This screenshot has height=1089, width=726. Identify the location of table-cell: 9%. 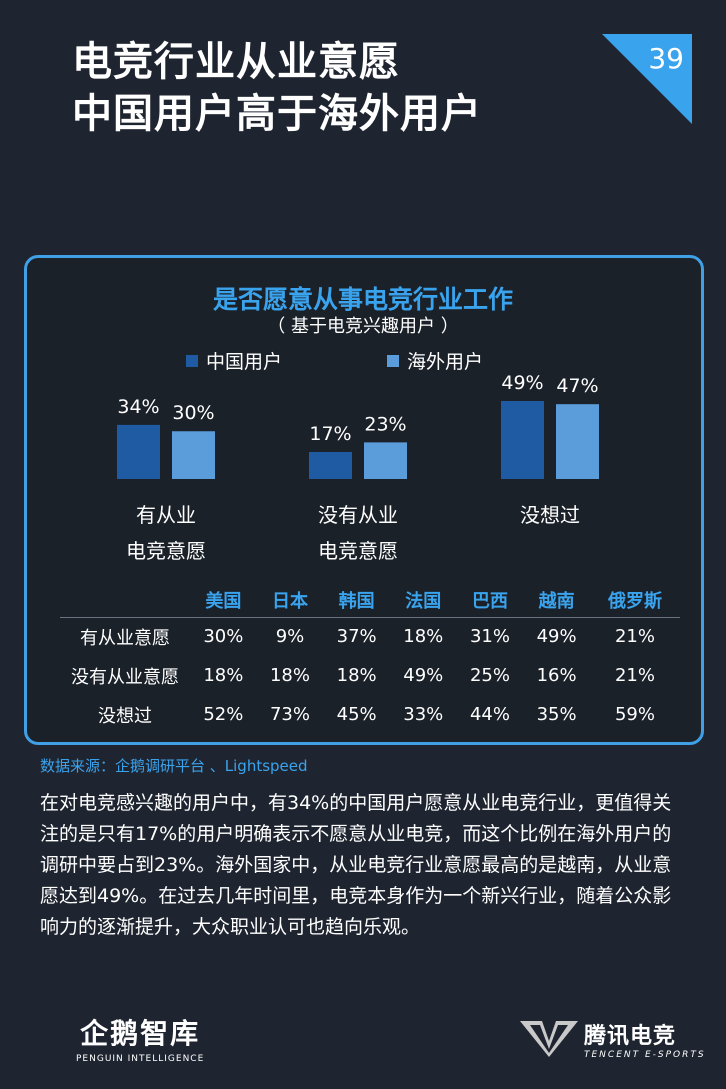
(290, 637).